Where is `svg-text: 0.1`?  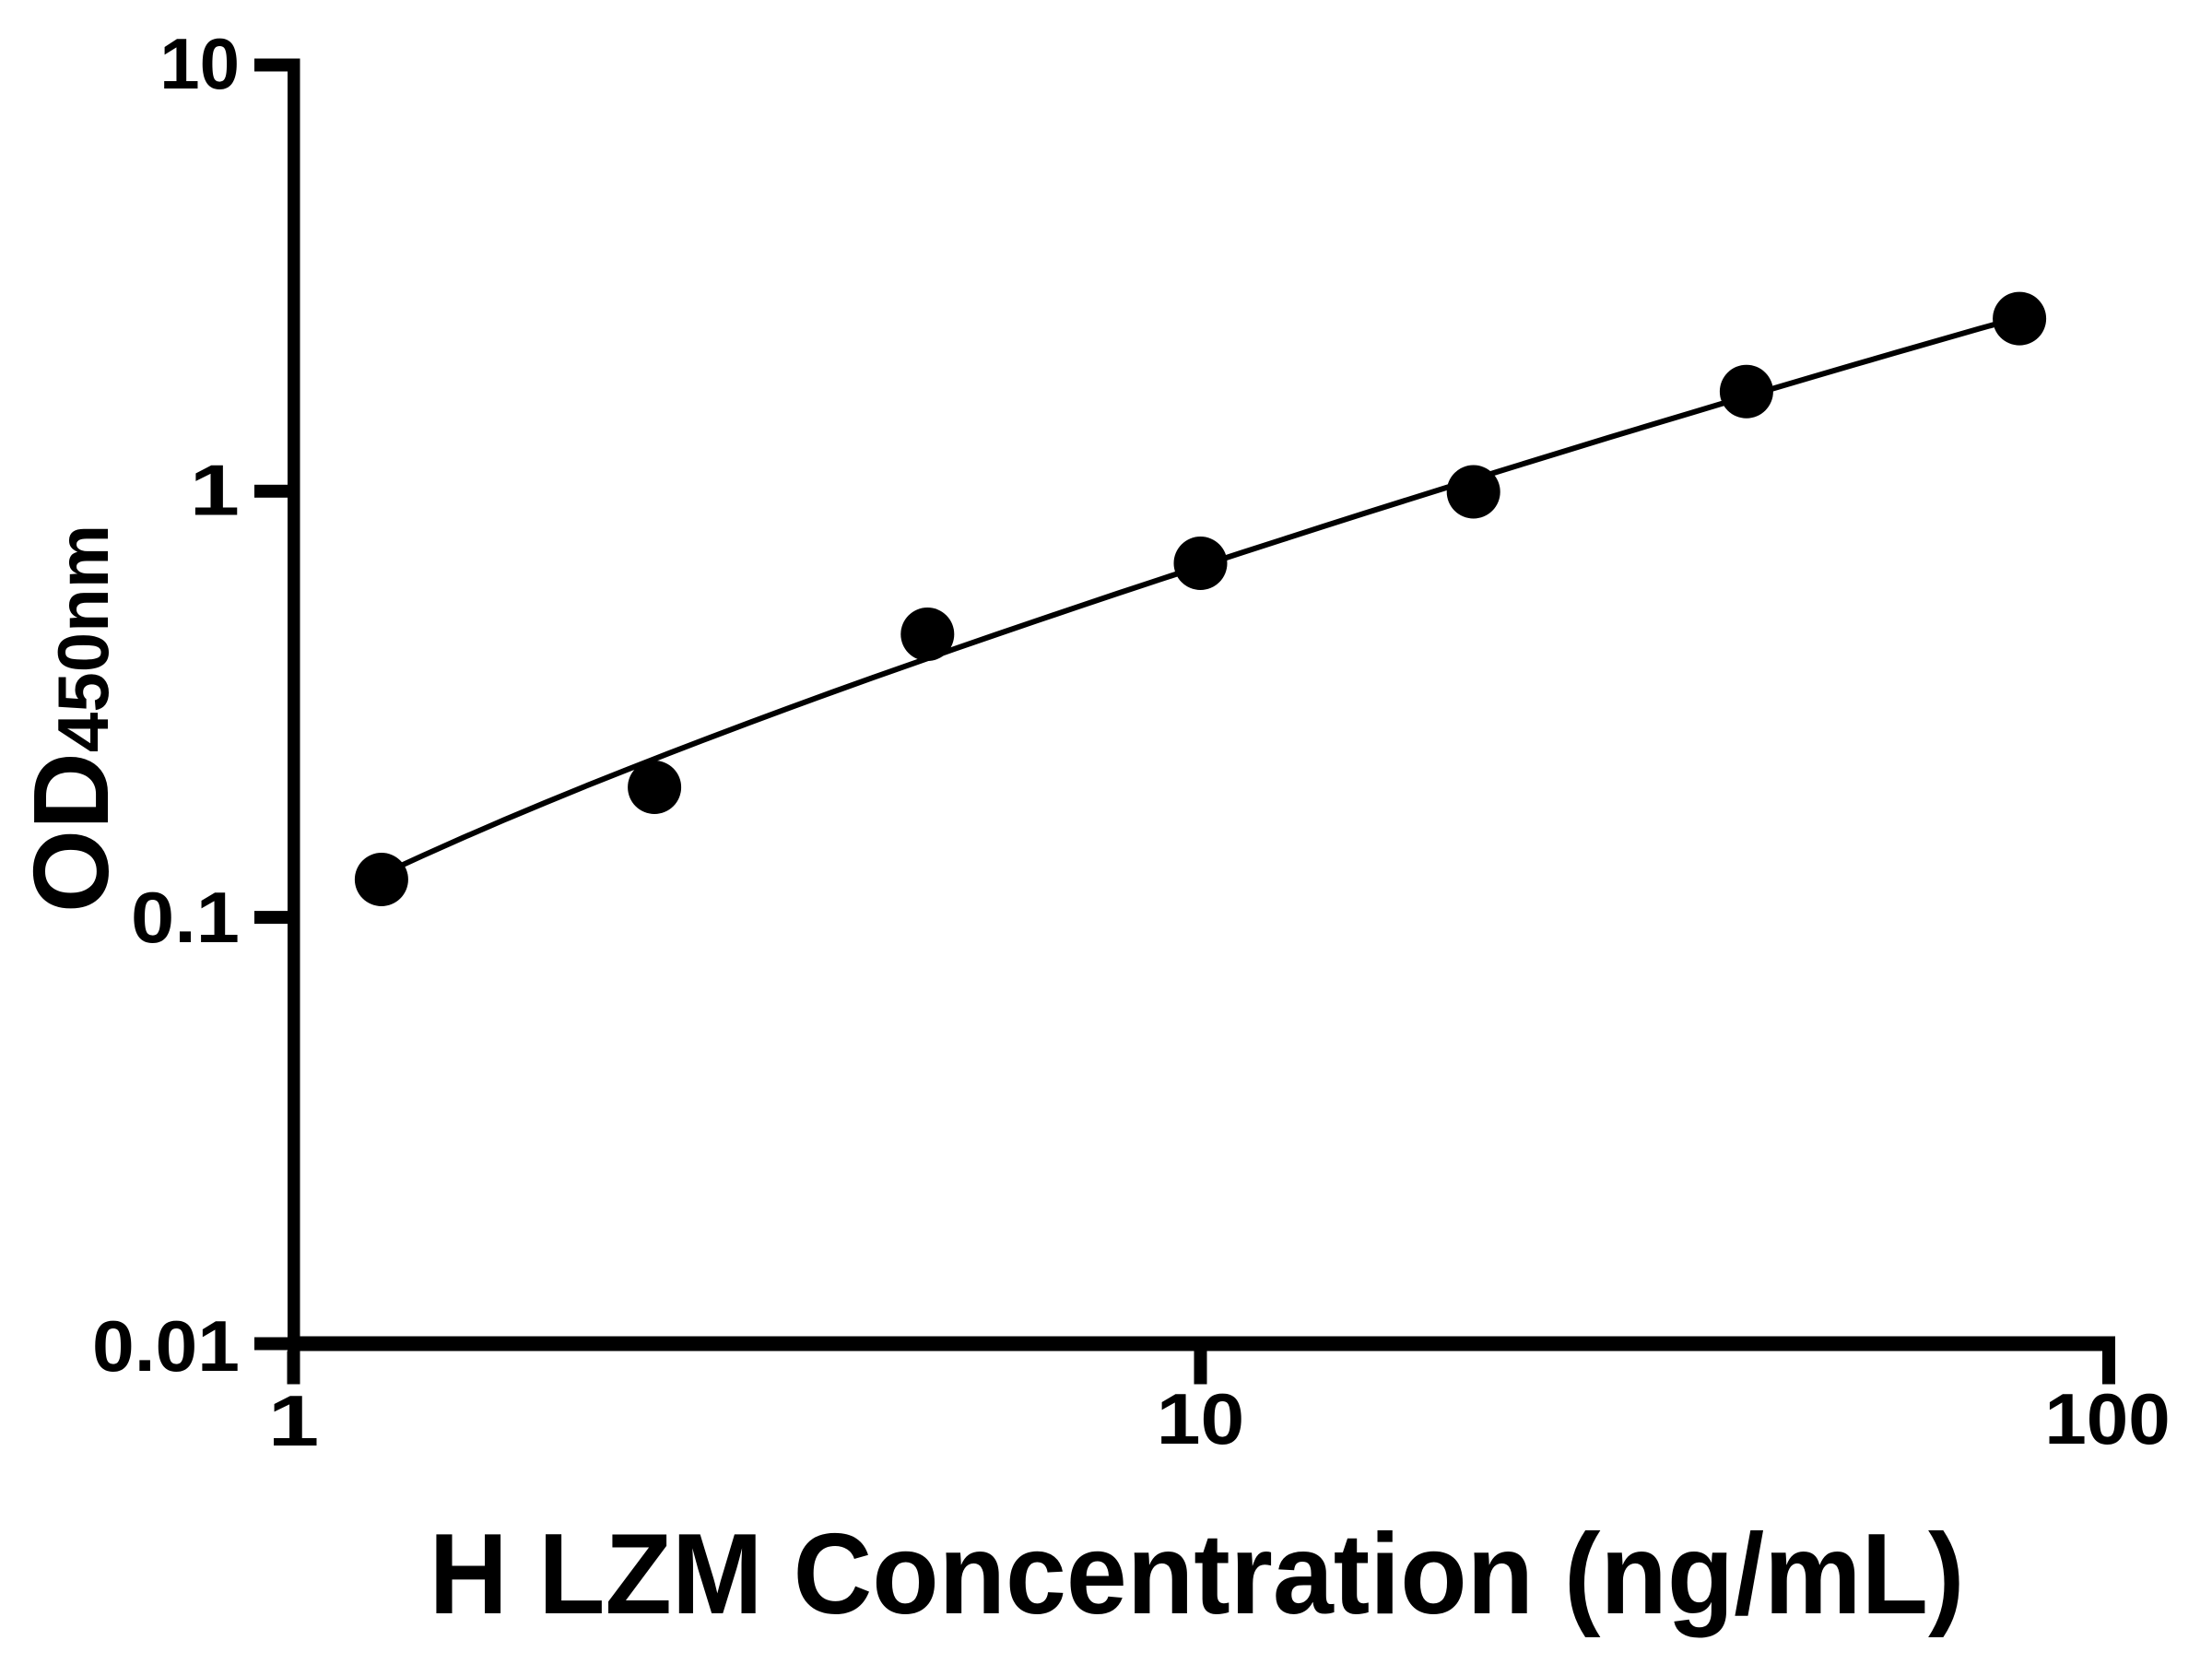 svg-text: 0.1 is located at coordinates (185, 918).